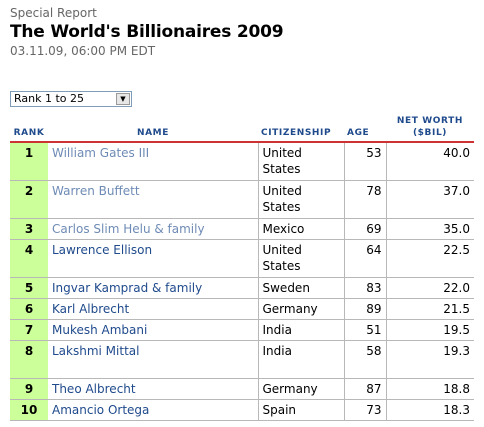 The image size is (484, 427). Describe the element at coordinates (364, 288) in the screenshot. I see `age-cell: 83` at that location.